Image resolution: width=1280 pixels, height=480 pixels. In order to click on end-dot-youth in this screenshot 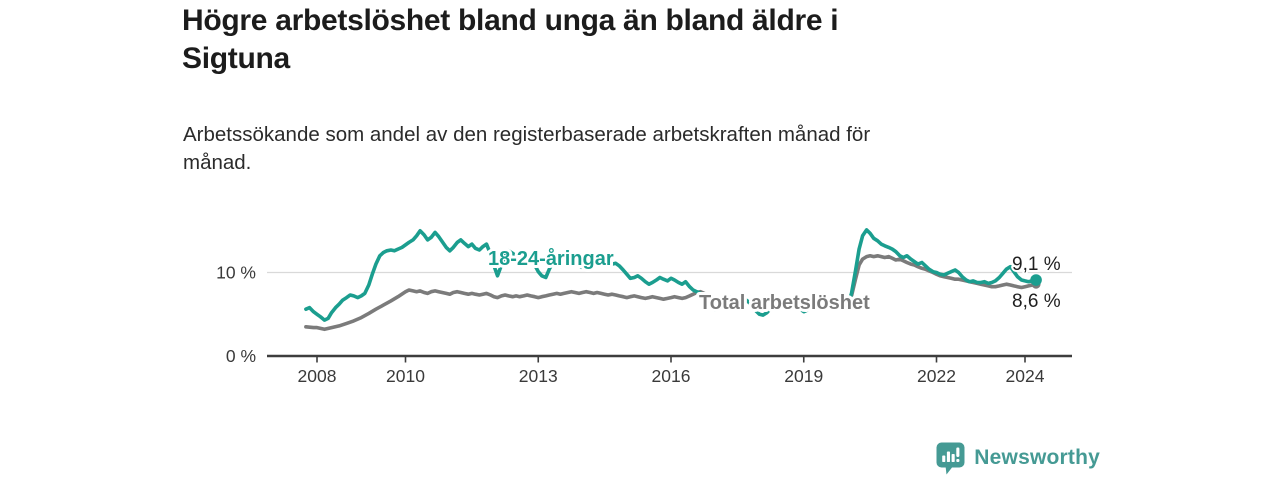, I will do `click(1036, 280)`.